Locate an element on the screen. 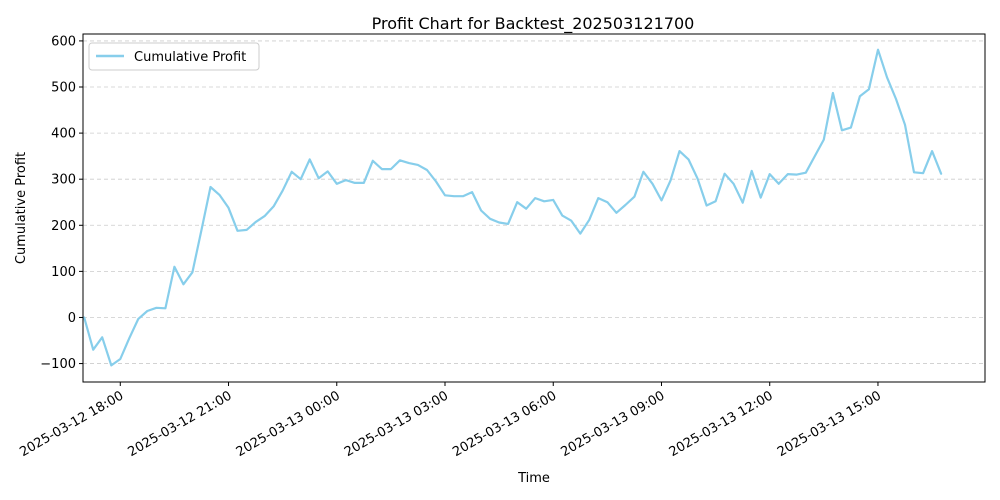  y-tick-label: 0 is located at coordinates (72, 318).